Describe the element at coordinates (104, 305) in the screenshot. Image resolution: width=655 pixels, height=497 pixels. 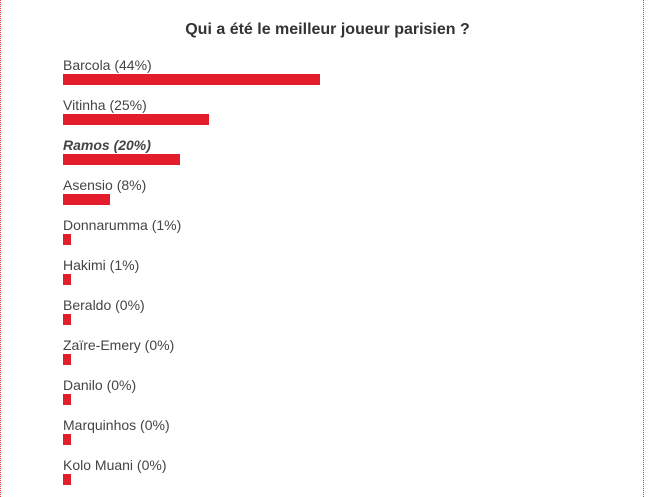
I see `poll-option-label: Beraldo (0%)` at that location.